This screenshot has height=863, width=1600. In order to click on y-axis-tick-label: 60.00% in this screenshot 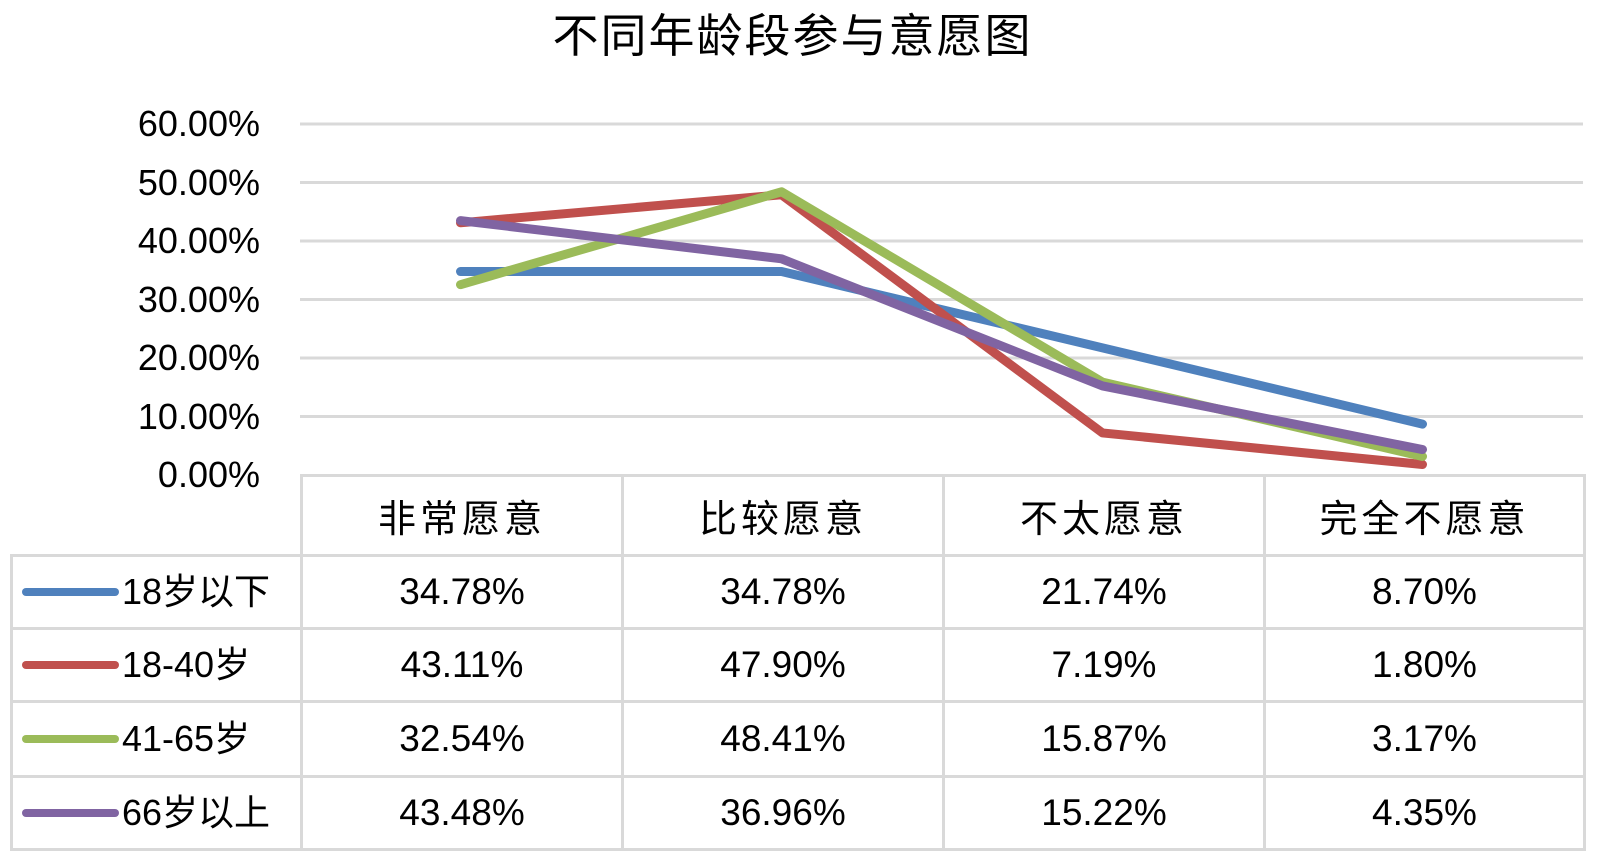, I will do `click(198, 123)`.